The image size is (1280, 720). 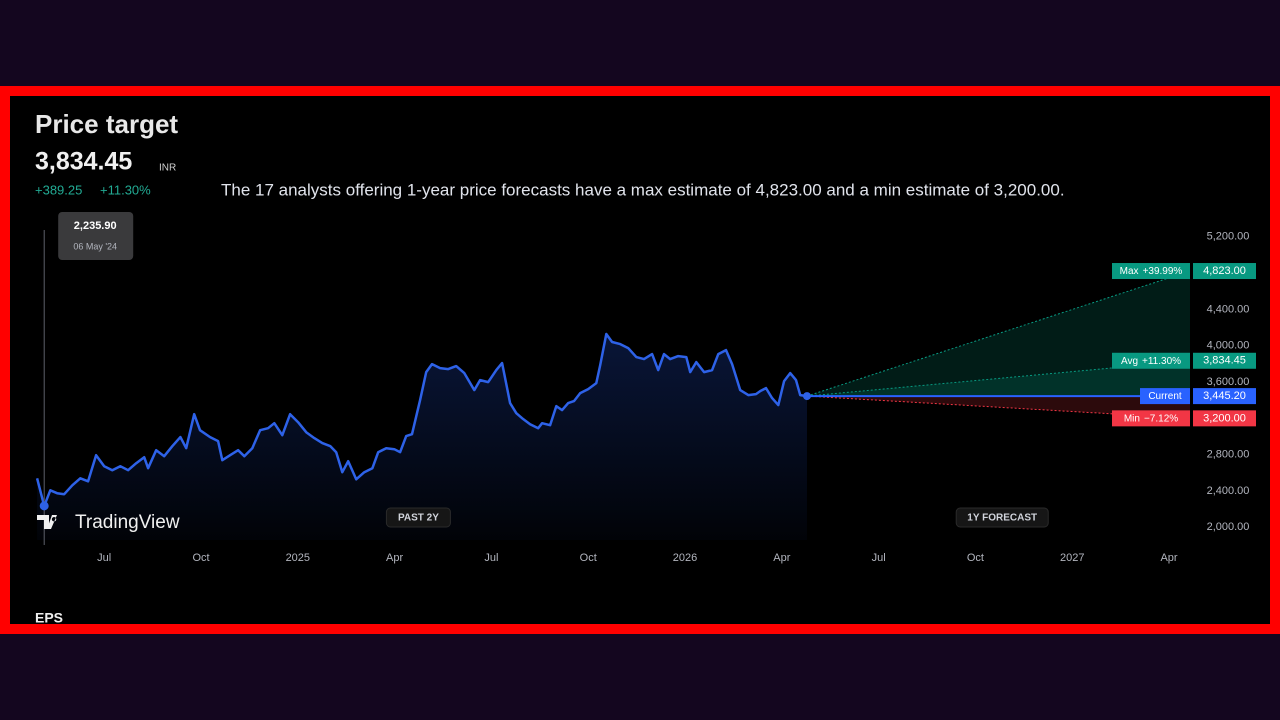 I want to click on title: Price target, so click(x=106, y=124).